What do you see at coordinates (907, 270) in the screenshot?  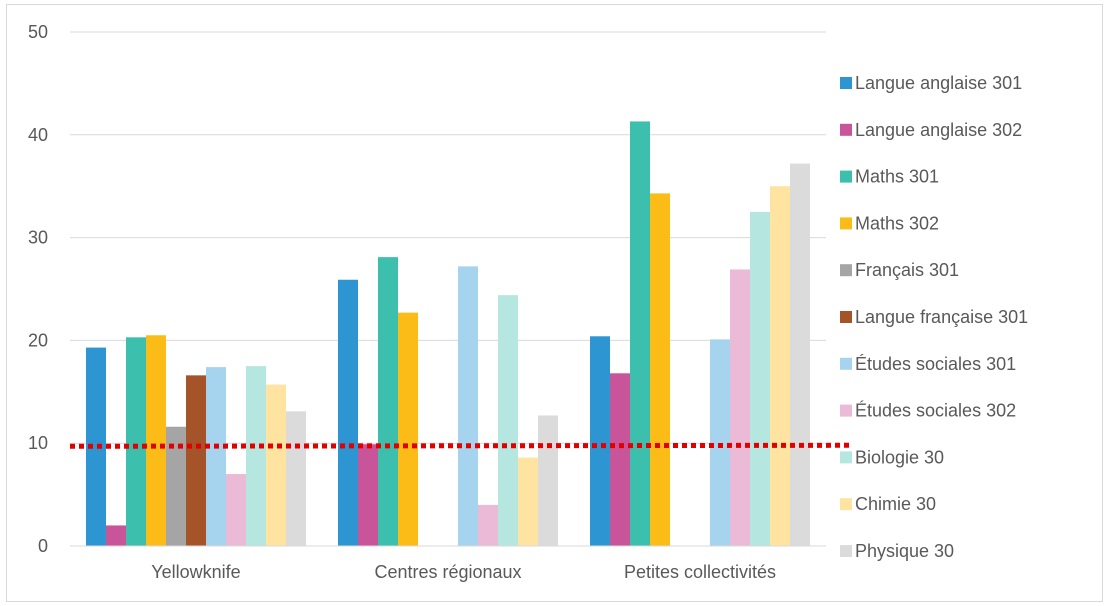 I see `legend-label: Français 301` at bounding box center [907, 270].